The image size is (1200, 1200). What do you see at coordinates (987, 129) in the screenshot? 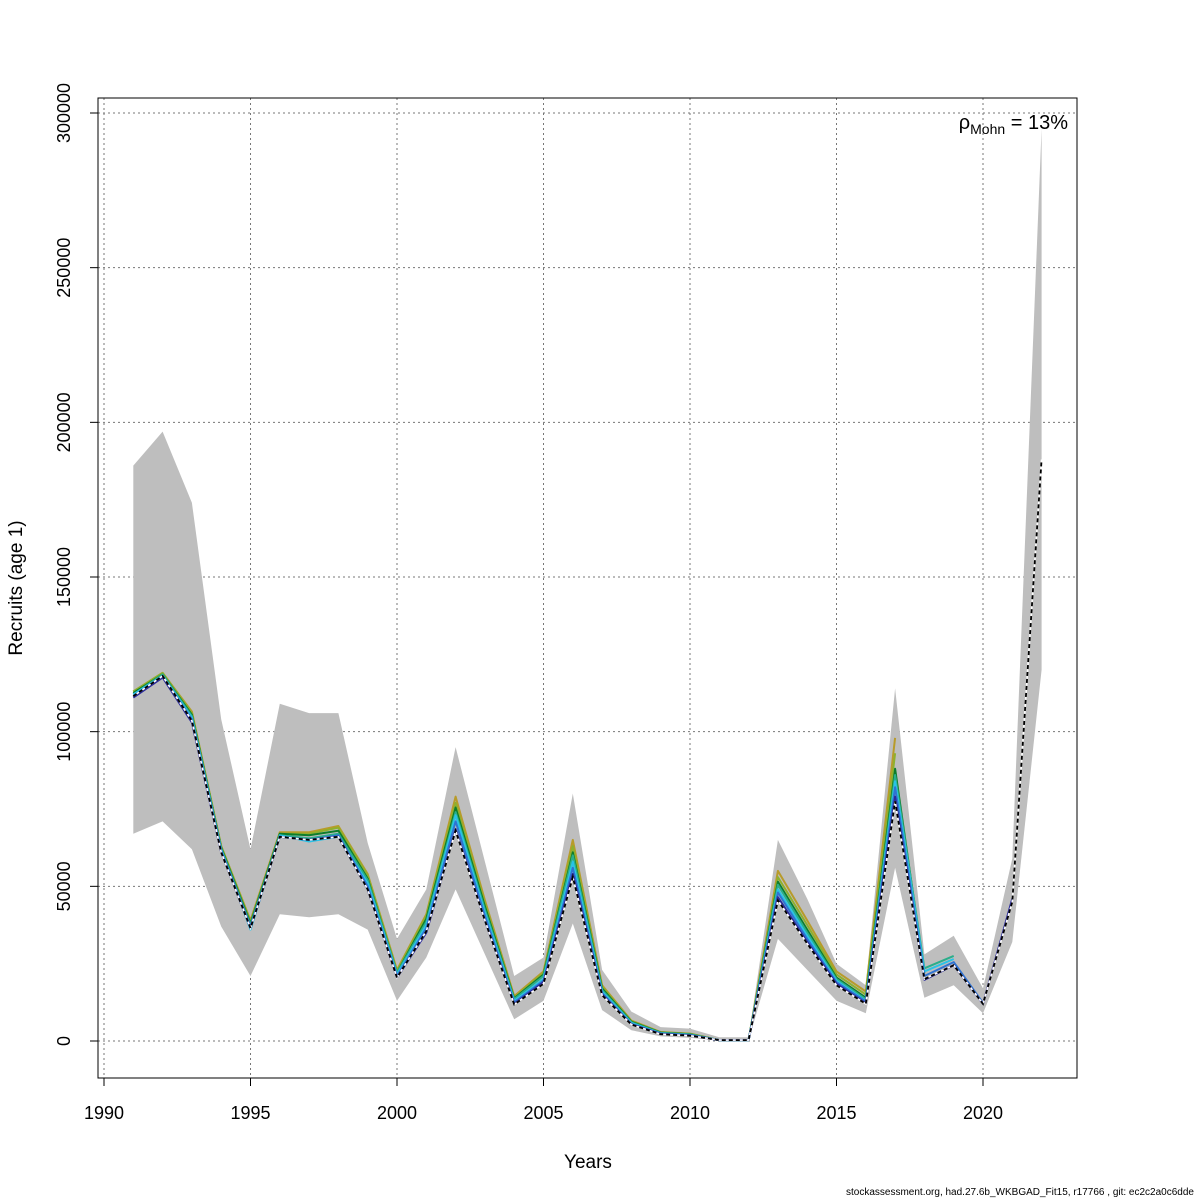
I see `rho-subscript: Mohn` at bounding box center [987, 129].